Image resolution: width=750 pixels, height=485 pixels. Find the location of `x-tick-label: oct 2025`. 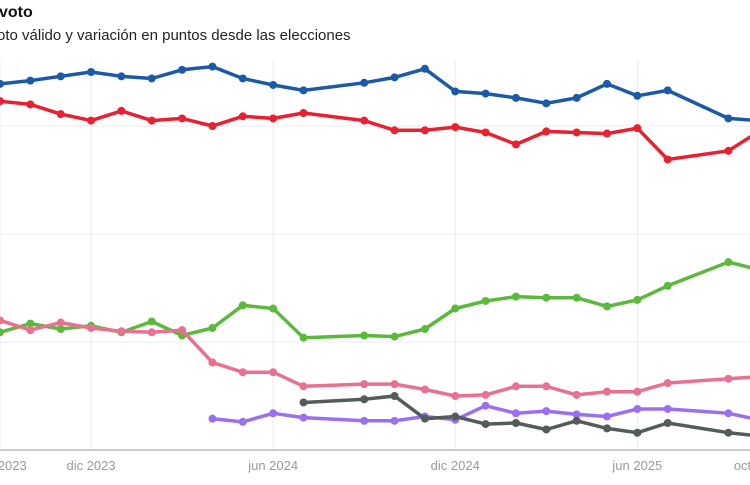

x-tick-label: oct 2025 is located at coordinates (742, 465).